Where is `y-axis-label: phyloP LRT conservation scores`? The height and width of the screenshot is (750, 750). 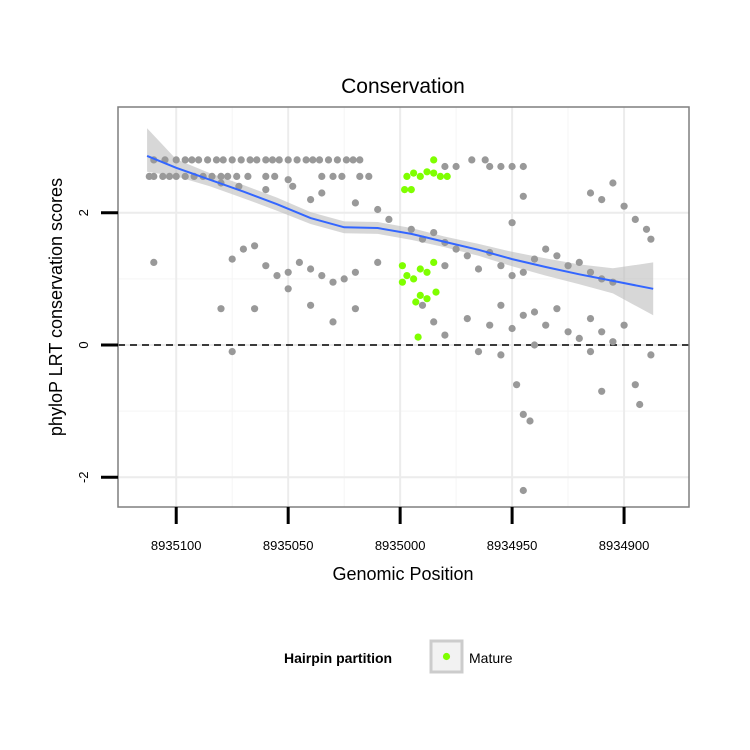 y-axis-label: phyloP LRT conservation scores is located at coordinates (56, 307).